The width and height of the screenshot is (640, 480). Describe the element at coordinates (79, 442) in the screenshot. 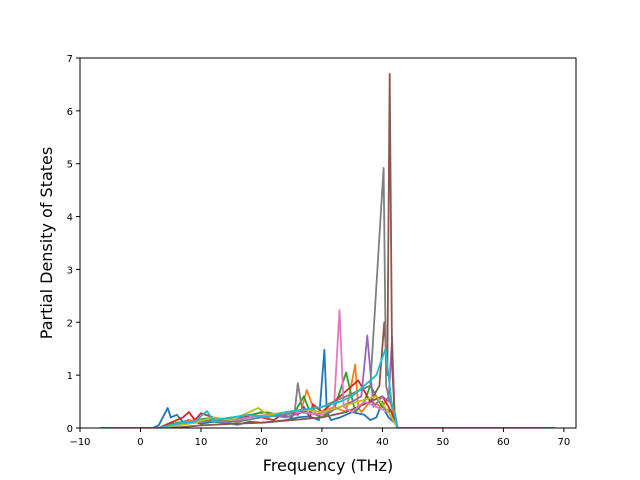

I see `x-tick-label: −10` at that location.